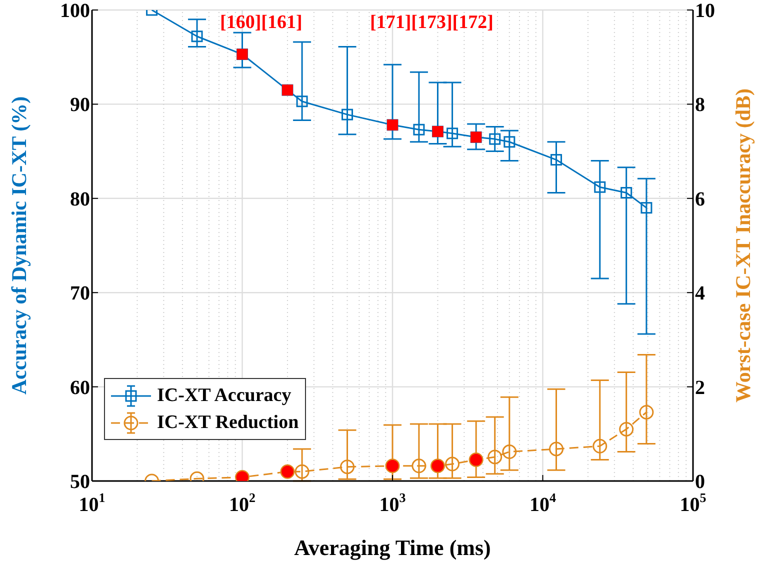 The image size is (762, 567). What do you see at coordinates (543, 503) in the screenshot?
I see `x-tick-label: 10$^{4}$` at bounding box center [543, 503].